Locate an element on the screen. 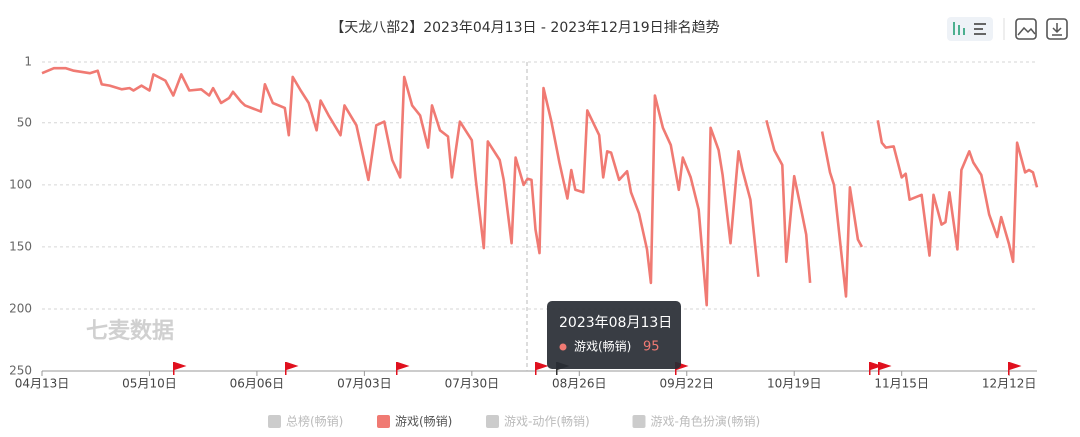  x-tick-label: 10月19日 is located at coordinates (794, 384).